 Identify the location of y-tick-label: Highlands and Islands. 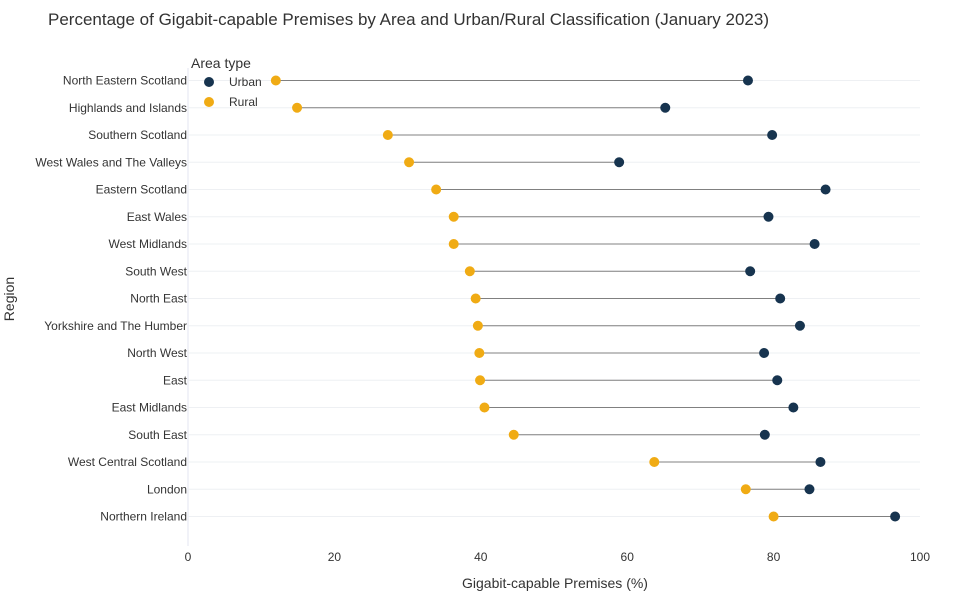
(128, 108).